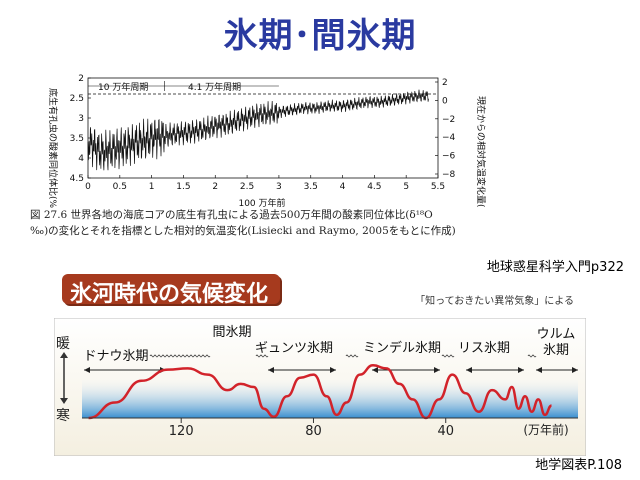 Image resolution: width=640 pixels, height=480 pixels. Describe the element at coordinates (578, 465) in the screenshot. I see `source-citation-bottom: 地学図表P.108` at that location.